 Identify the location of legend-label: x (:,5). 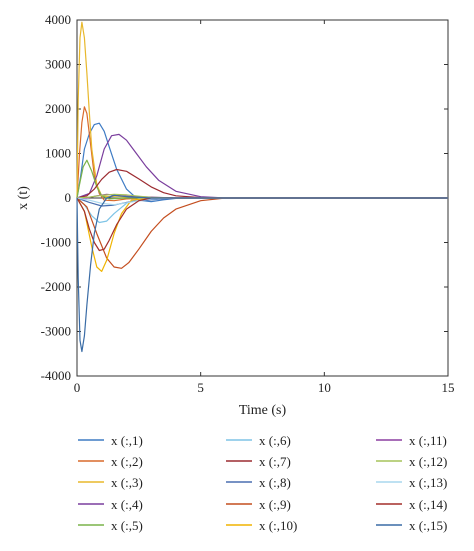
(127, 525).